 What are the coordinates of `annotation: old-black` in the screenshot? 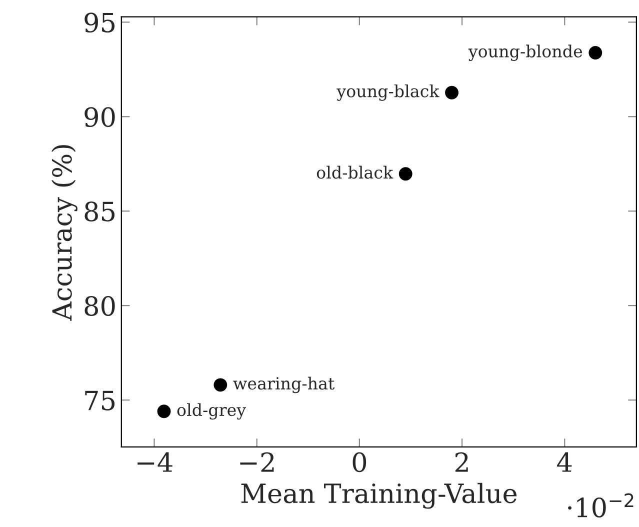 It's located at (355, 172).